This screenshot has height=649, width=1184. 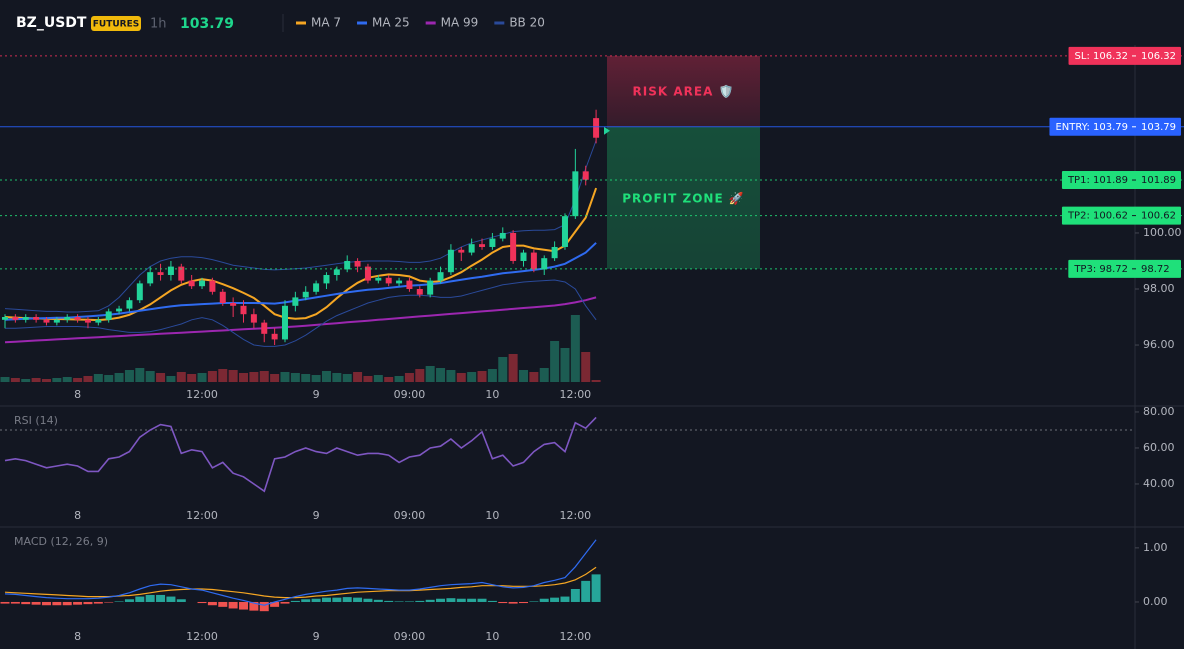 What do you see at coordinates (1091, 127) in the screenshot?
I see `level-tag: ENTRY: 103.79` at bounding box center [1091, 127].